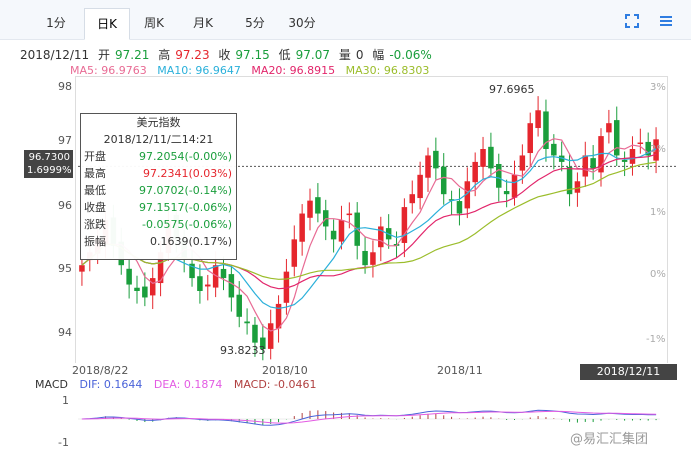 Image resolution: width=691 pixels, height=454 pixels. Describe the element at coordinates (203, 23) in the screenshot. I see `tab-monthly: 月K` at that location.